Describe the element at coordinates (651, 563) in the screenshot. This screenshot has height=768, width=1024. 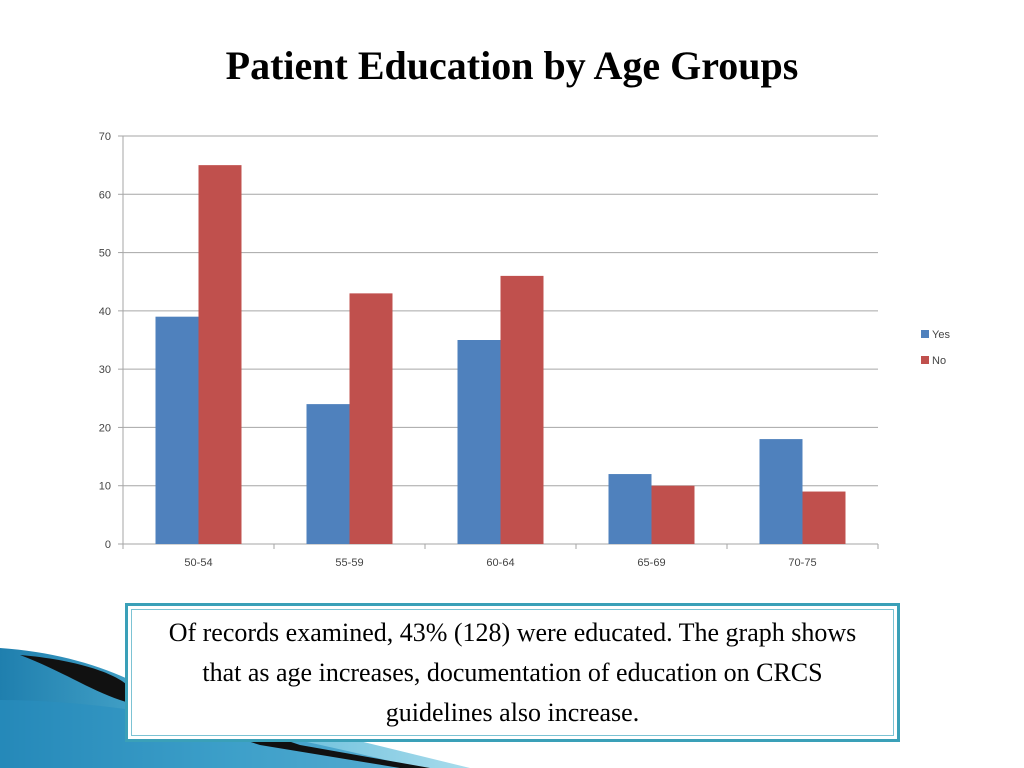
I see `x-tick-label: 65-69` at that location.